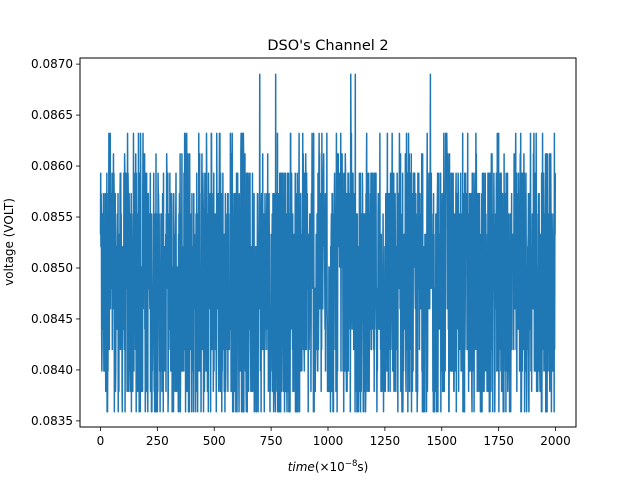 Image resolution: width=640 pixels, height=480 pixels. I want to click on x-tick-label: 250, so click(157, 441).